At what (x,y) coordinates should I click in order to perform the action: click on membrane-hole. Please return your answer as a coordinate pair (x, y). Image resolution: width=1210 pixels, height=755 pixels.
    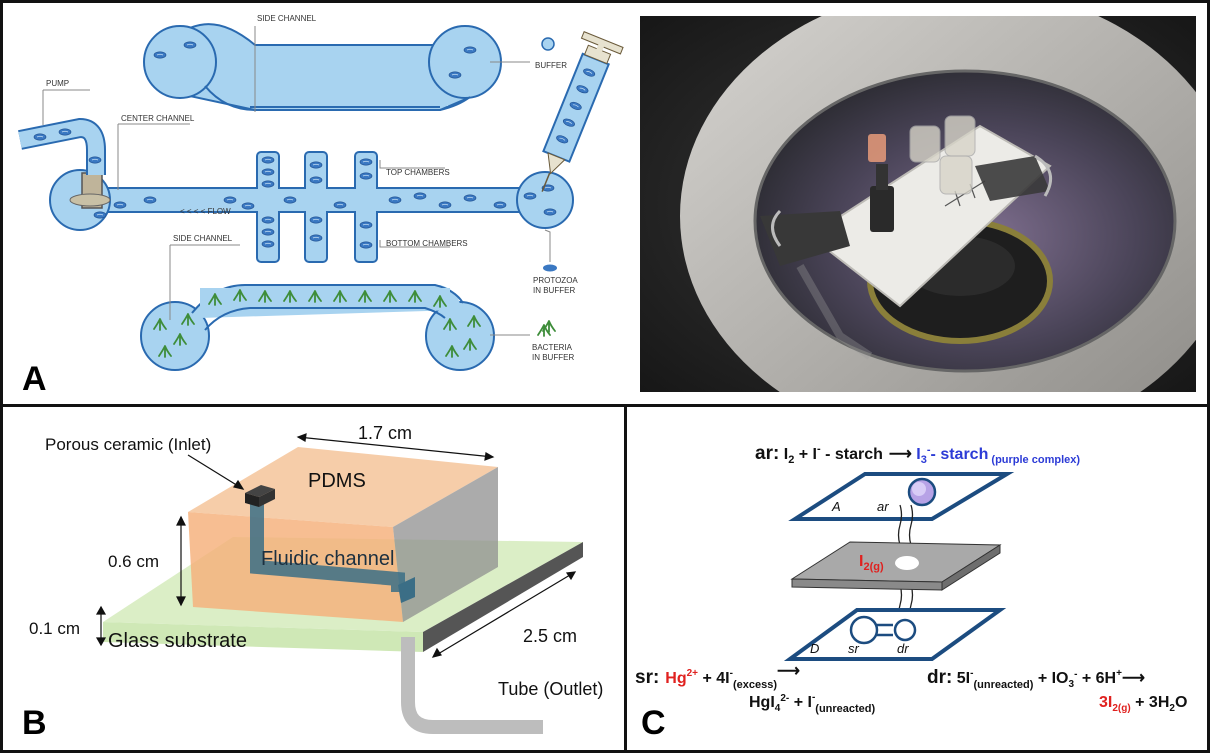
    Looking at the image, I should click on (907, 563).